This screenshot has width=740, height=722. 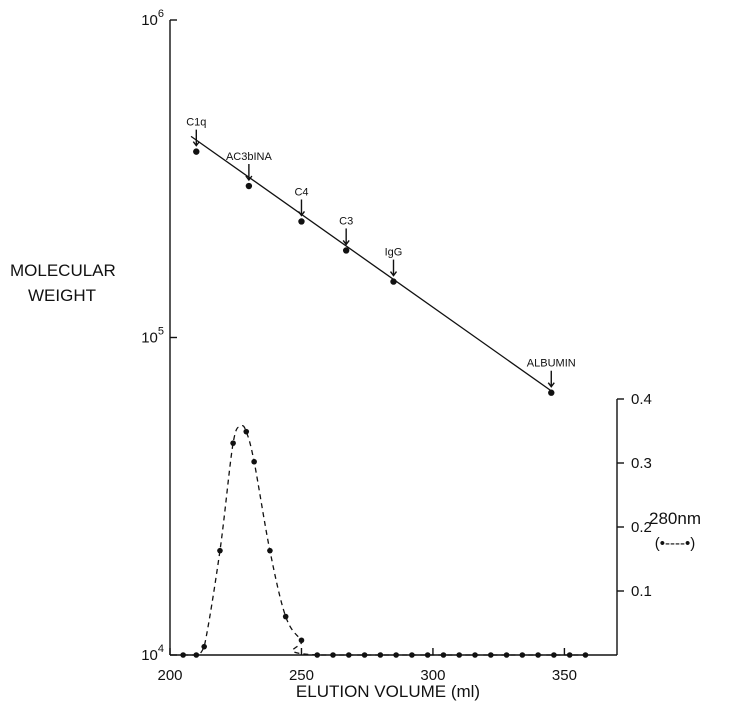 What do you see at coordinates (641, 527) in the screenshot?
I see `y-right-tick-label-1: 0.2` at bounding box center [641, 527].